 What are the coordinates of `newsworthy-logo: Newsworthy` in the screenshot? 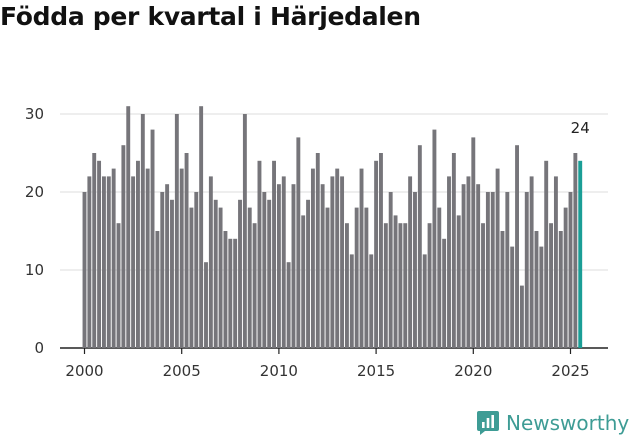 It's located at (552, 423).